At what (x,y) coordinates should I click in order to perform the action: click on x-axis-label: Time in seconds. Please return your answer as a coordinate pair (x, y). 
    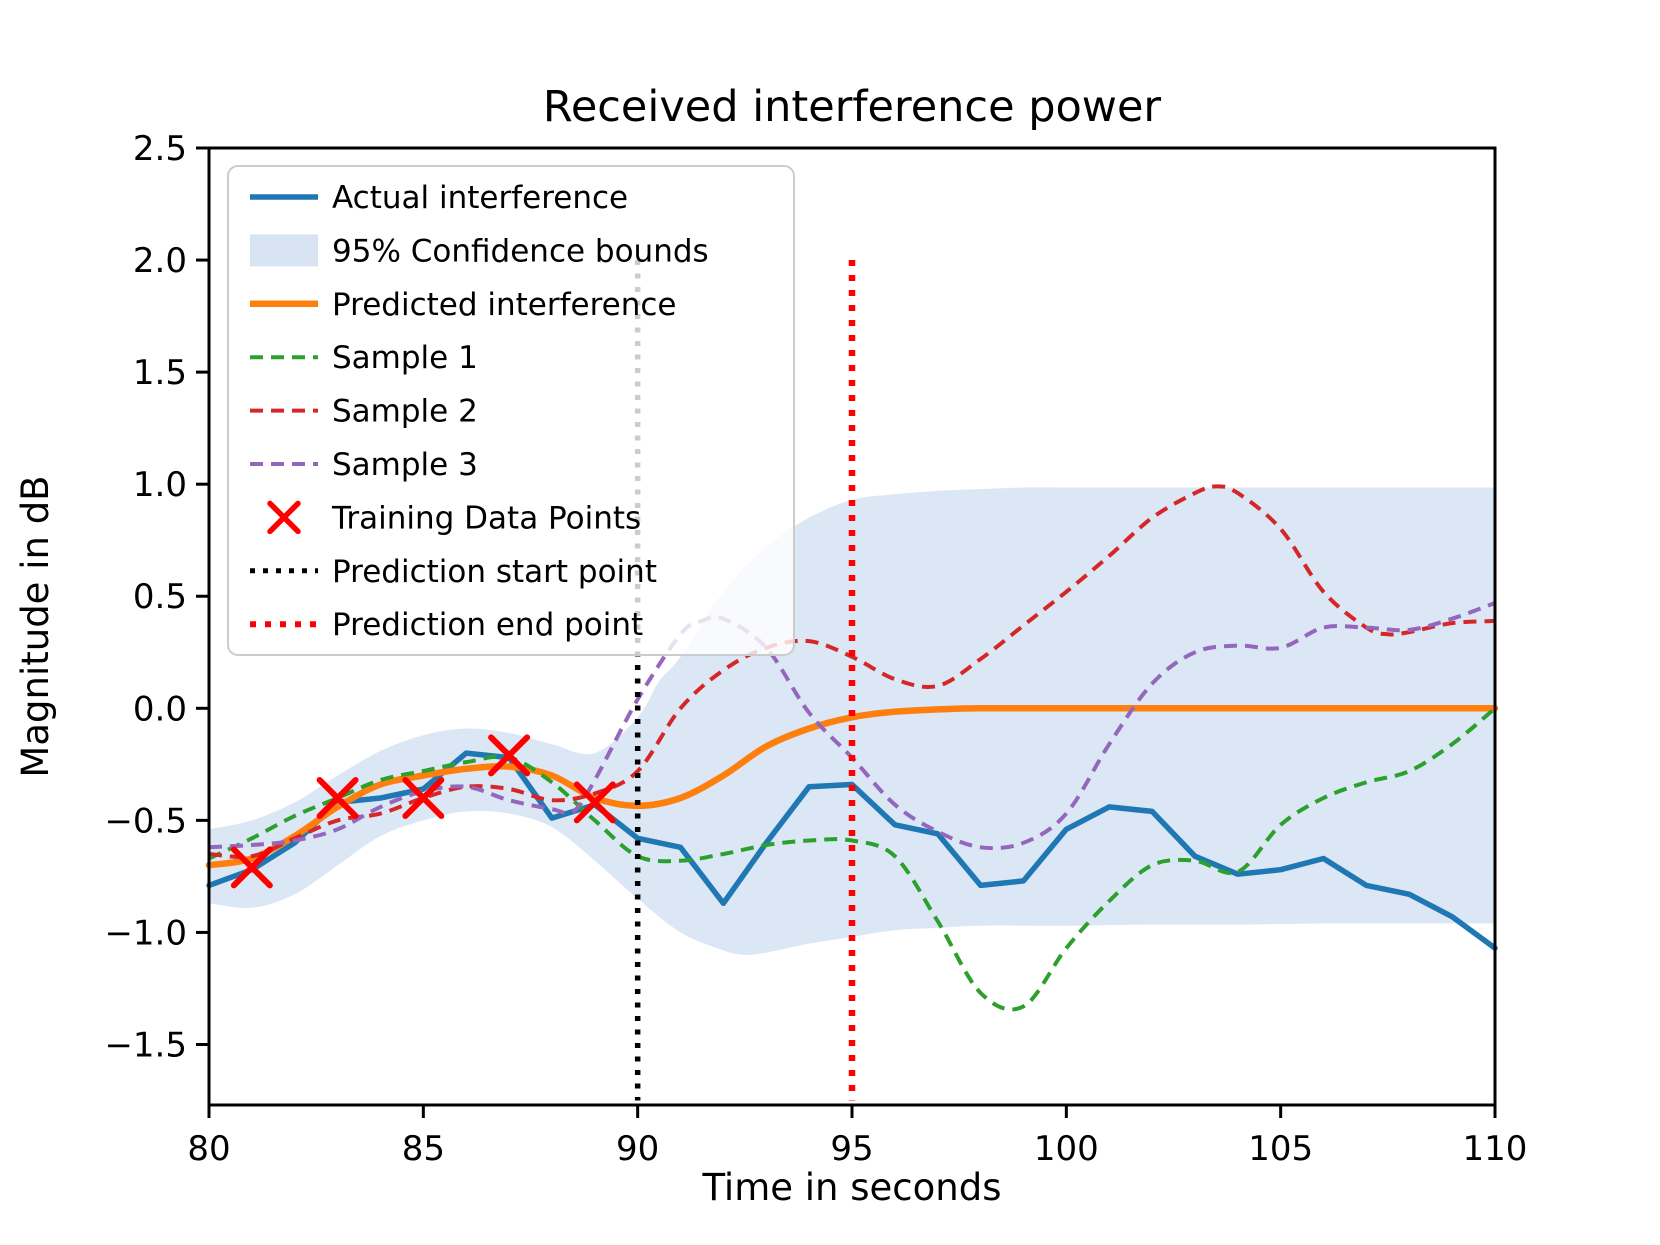
    Looking at the image, I should click on (851, 1187).